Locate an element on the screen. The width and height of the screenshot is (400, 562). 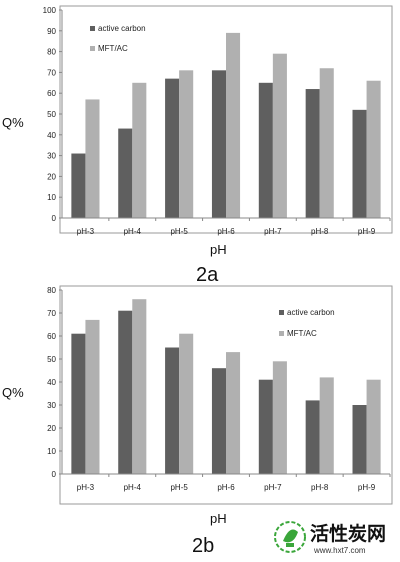
chart-2b-x-ticks: pH-3 pH-4 pH-5 pH-6 pH-7 pH-8 pH-9 is located at coordinates (234, 483).